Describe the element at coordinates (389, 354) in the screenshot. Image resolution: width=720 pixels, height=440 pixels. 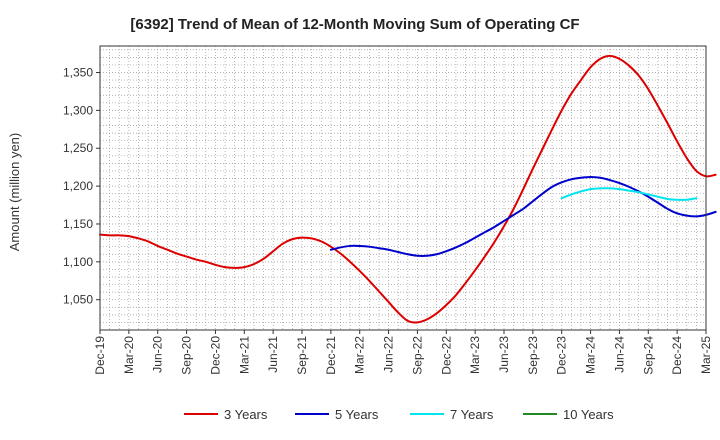
I see `x-tick-label: Jun-22` at that location.